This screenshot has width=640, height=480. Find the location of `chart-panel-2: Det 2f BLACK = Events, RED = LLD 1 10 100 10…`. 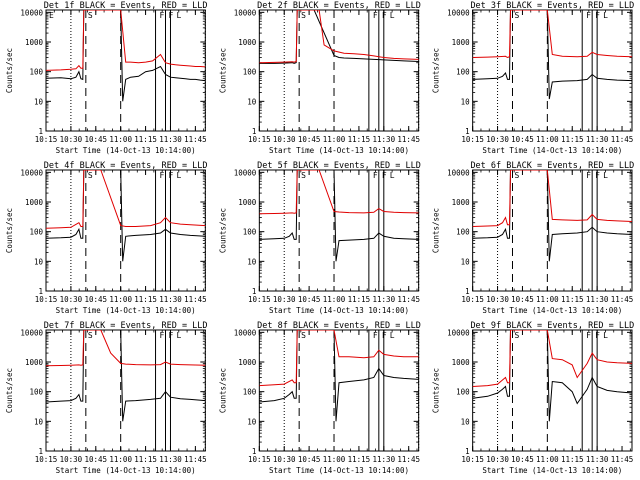

chart-panel-2: Det 2f BLACK = Events, RED = LLD 1 10 100 10… is located at coordinates (319, 78).